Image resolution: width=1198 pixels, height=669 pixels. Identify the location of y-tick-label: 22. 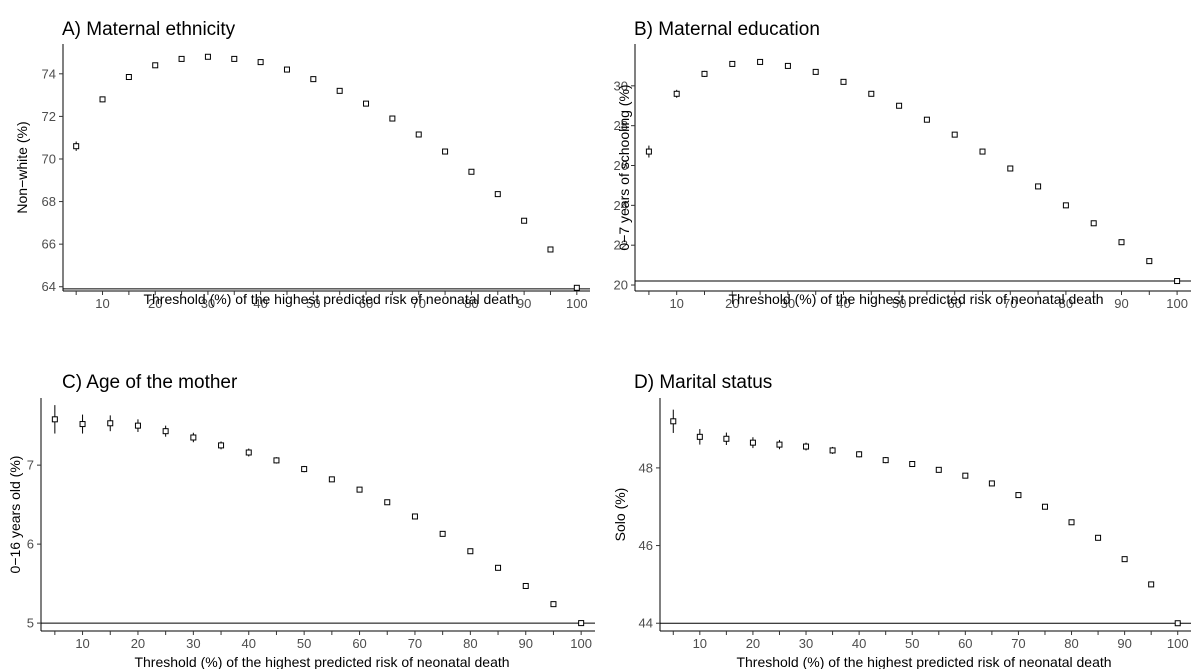
(621, 245).